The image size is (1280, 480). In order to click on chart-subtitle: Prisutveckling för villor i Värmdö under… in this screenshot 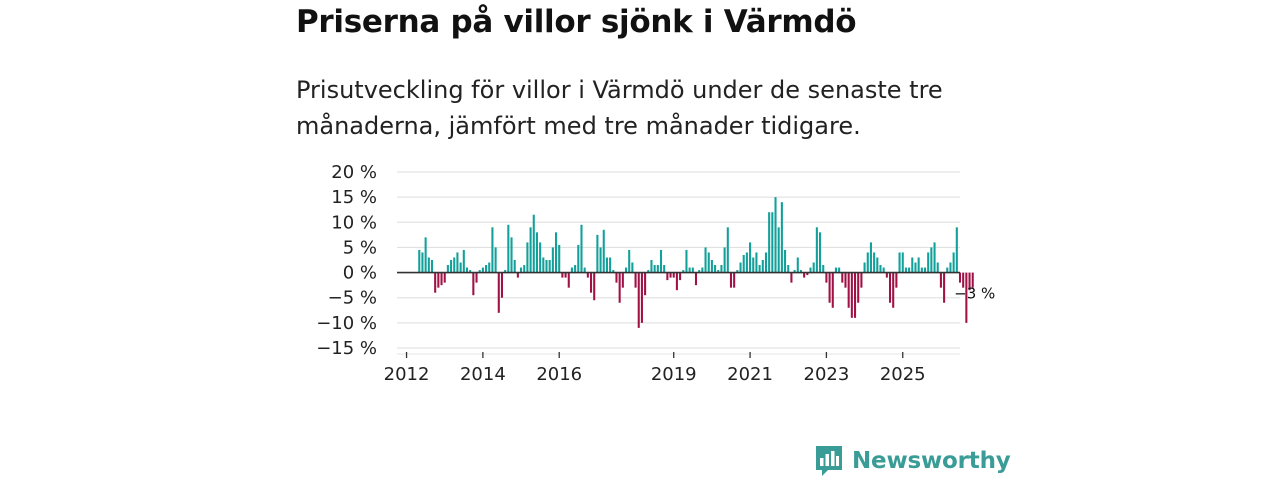, I will do `click(619, 108)`.